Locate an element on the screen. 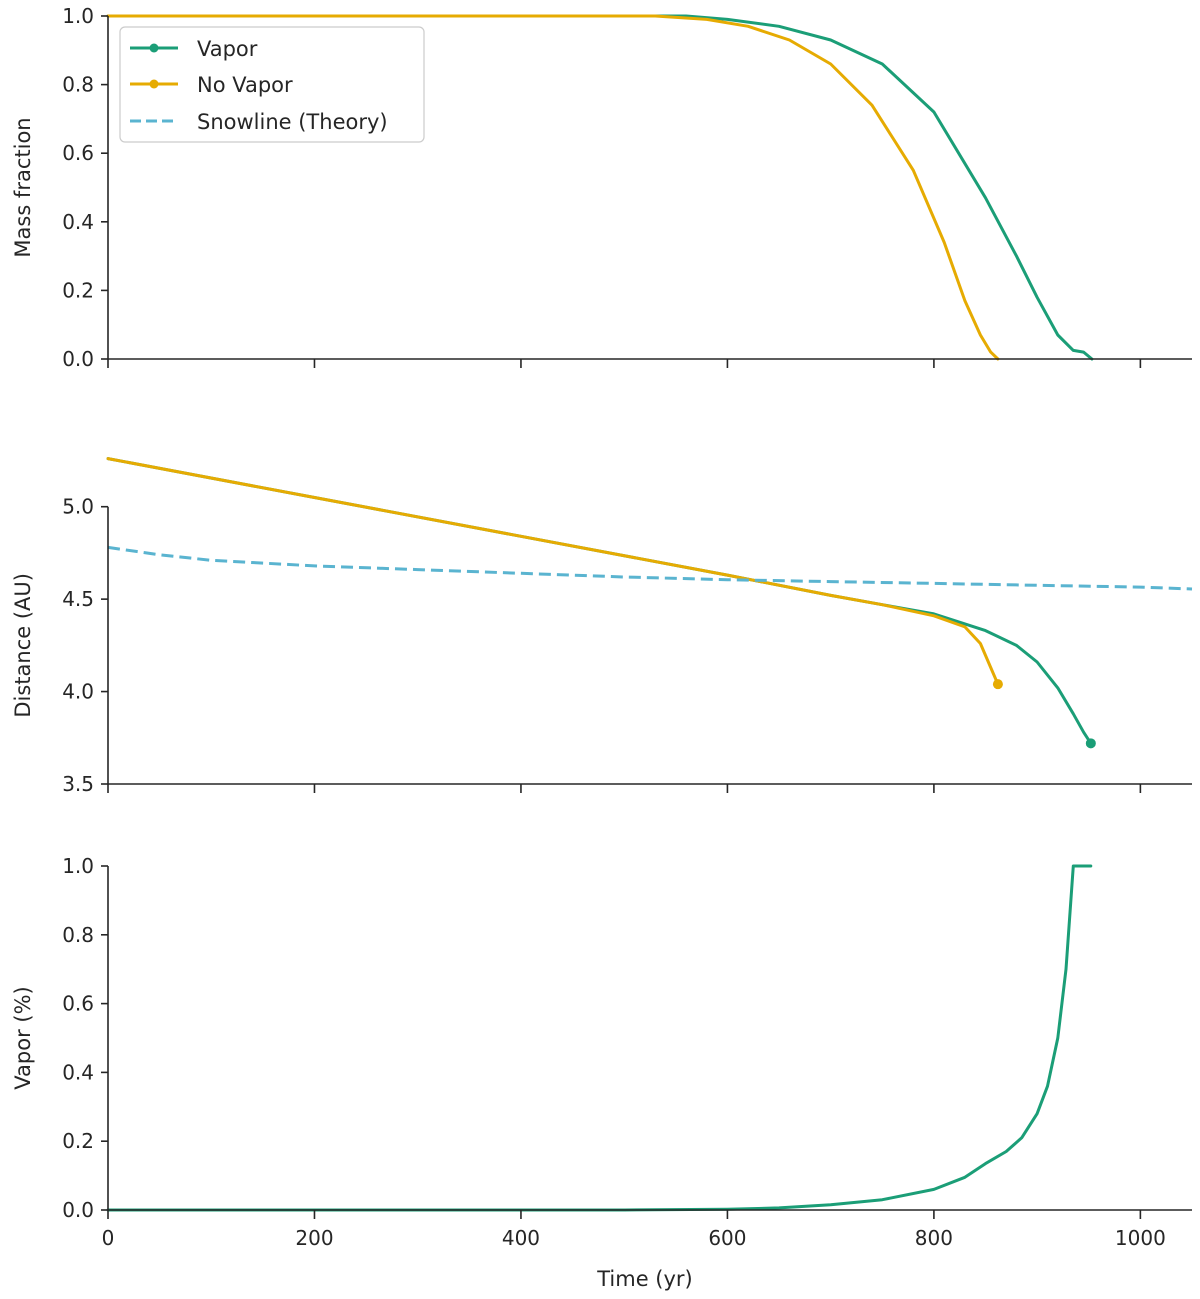 This screenshot has width=1200, height=1299. y-tick-label: 5.0 is located at coordinates (78, 507).